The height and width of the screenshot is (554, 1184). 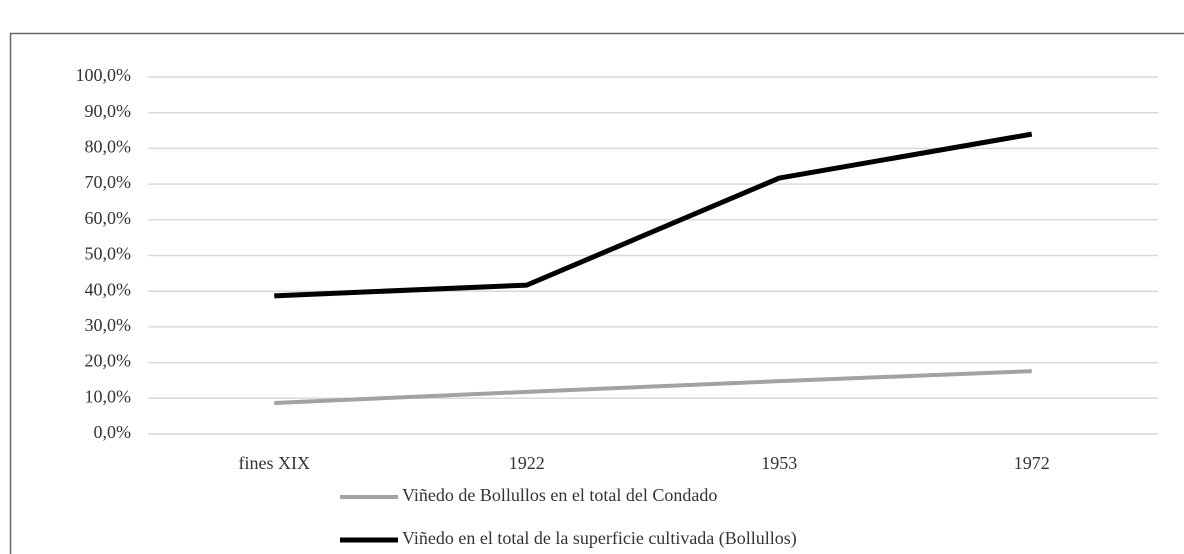 What do you see at coordinates (104, 75) in the screenshot?
I see `y-tick-label: 100,0%` at bounding box center [104, 75].